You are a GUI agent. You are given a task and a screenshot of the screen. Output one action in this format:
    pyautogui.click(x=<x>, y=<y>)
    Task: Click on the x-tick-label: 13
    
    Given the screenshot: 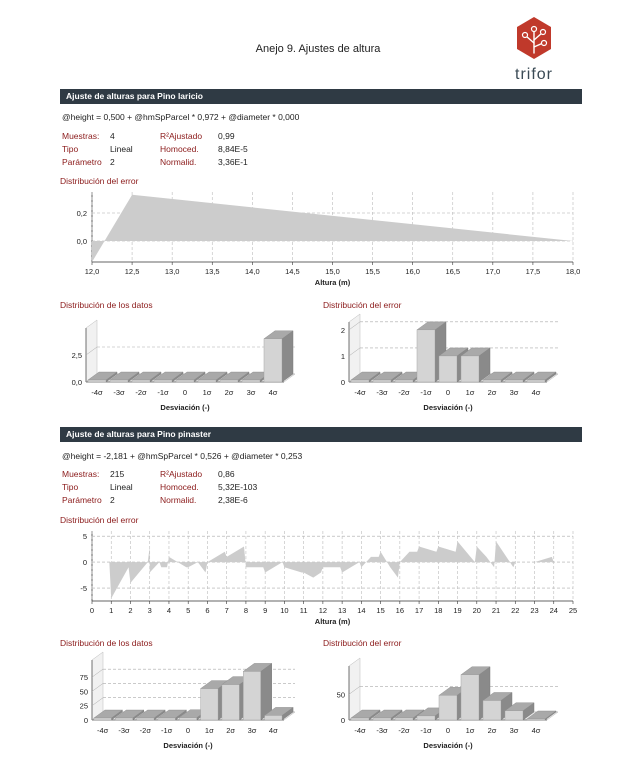 What is the action you would take?
    pyautogui.click(x=342, y=610)
    